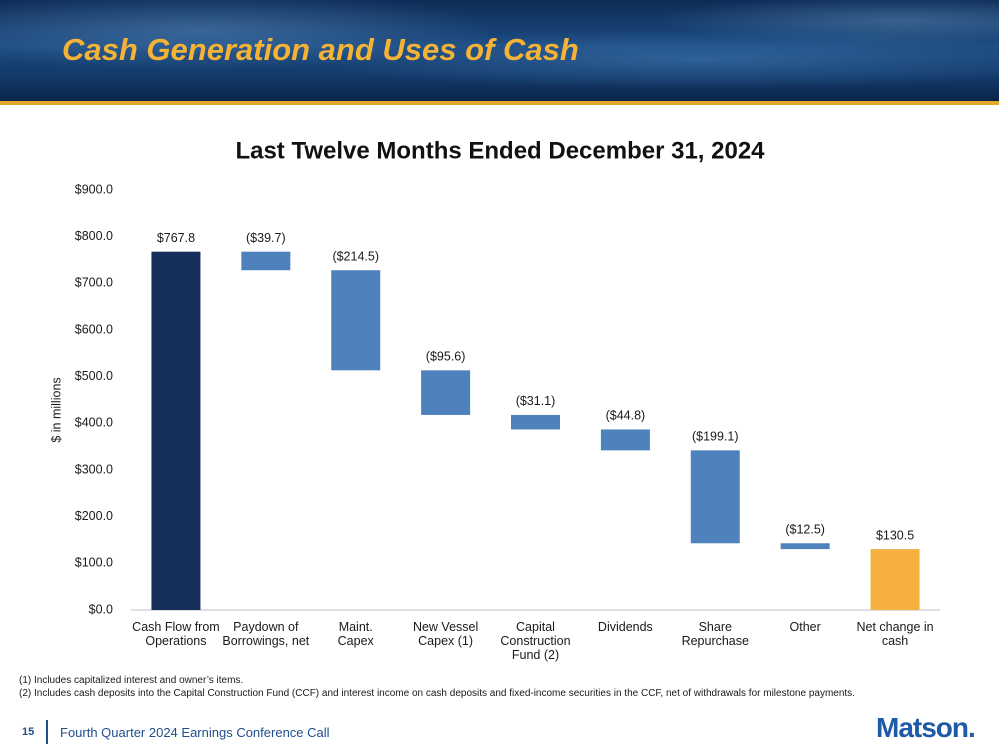  I want to click on y-tick-label: $300.0, so click(94, 469).